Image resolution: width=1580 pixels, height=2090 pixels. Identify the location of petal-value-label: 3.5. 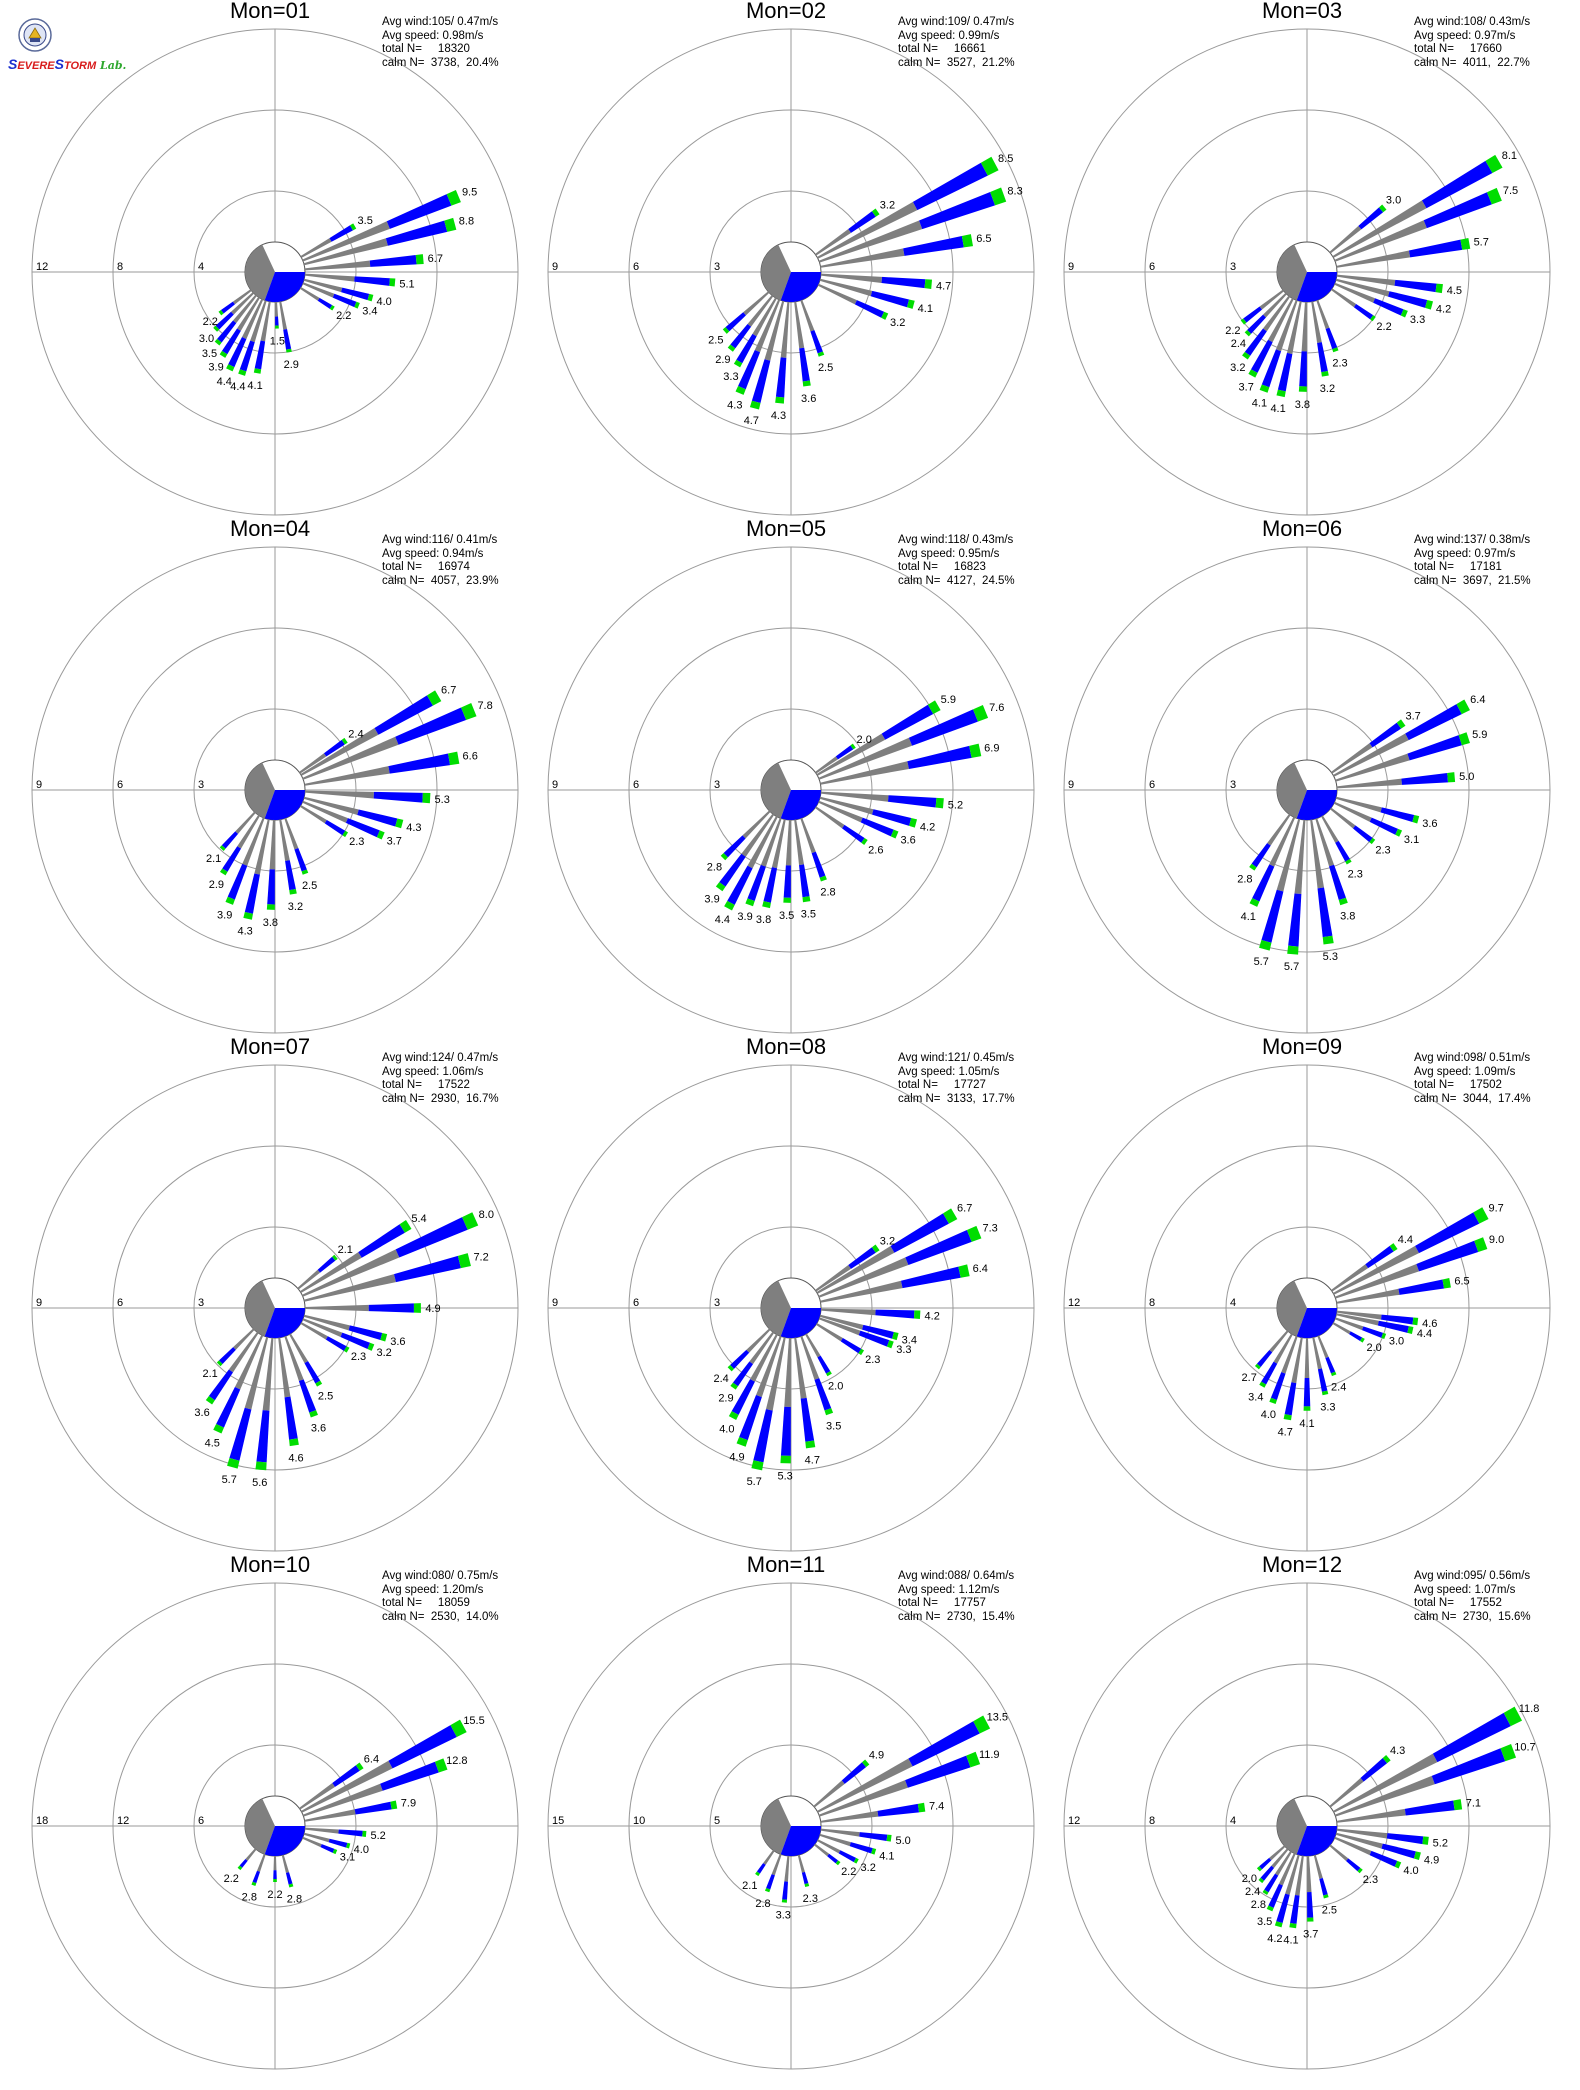
(365, 221).